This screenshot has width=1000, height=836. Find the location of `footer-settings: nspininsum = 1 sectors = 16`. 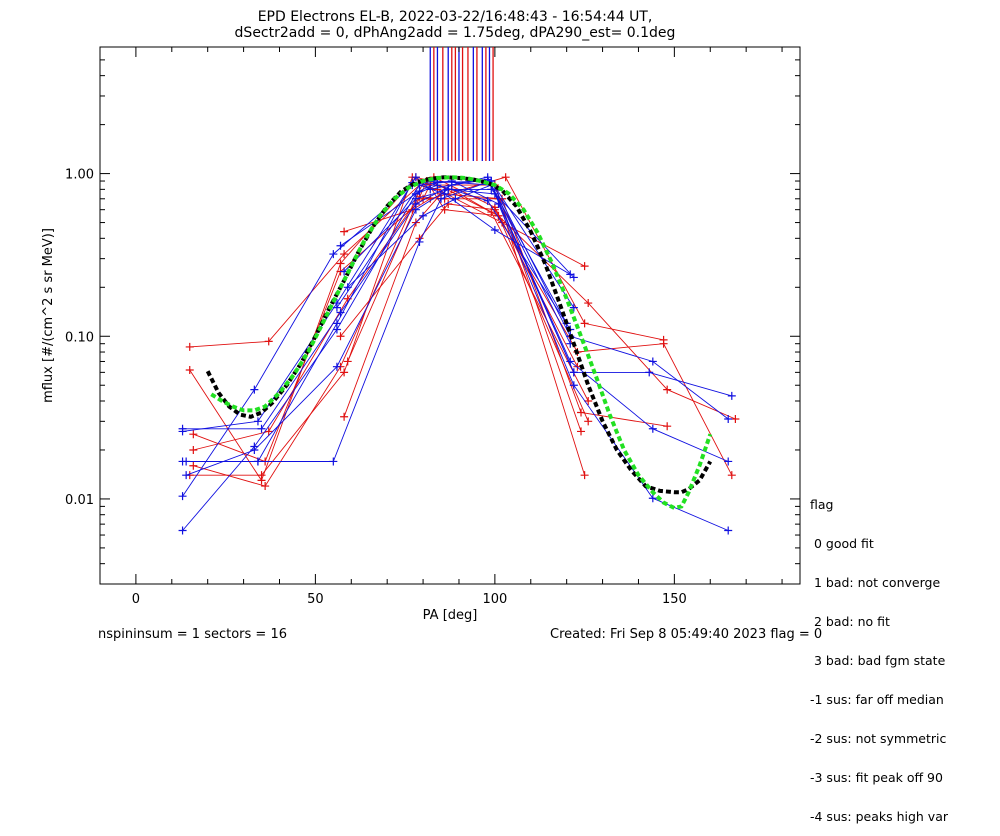

footer-settings: nspininsum = 1 sectors = 16 is located at coordinates (192, 634).